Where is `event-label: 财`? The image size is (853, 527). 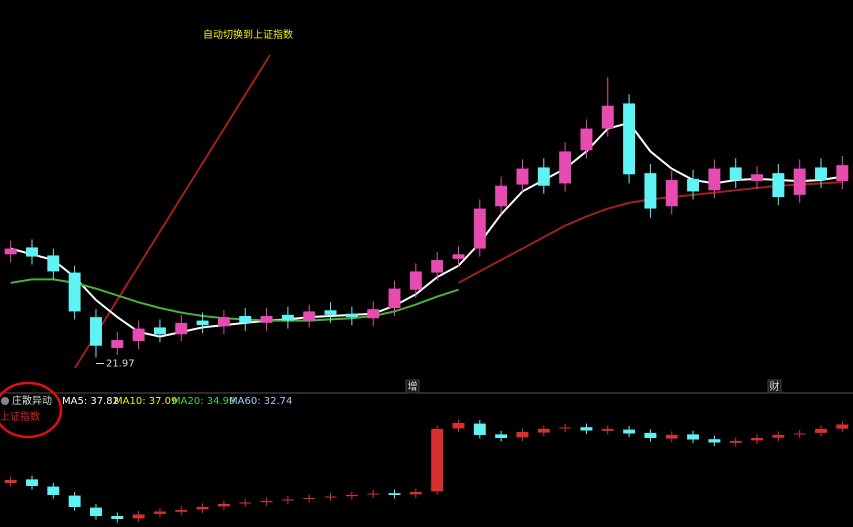
event-label: 财 is located at coordinates (775, 386).